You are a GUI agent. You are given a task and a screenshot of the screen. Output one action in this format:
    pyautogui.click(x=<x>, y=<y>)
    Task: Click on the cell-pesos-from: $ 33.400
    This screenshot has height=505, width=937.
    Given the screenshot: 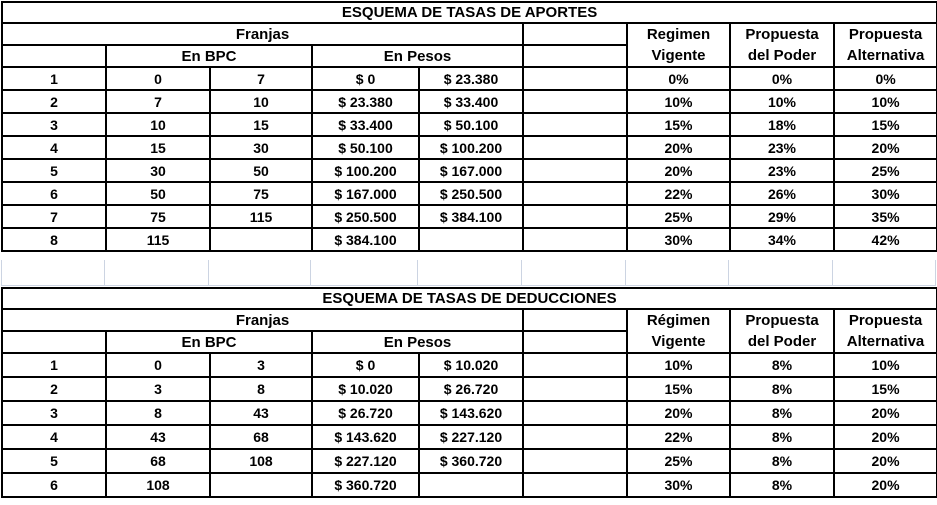 What is the action you would take?
    pyautogui.click(x=365, y=124)
    